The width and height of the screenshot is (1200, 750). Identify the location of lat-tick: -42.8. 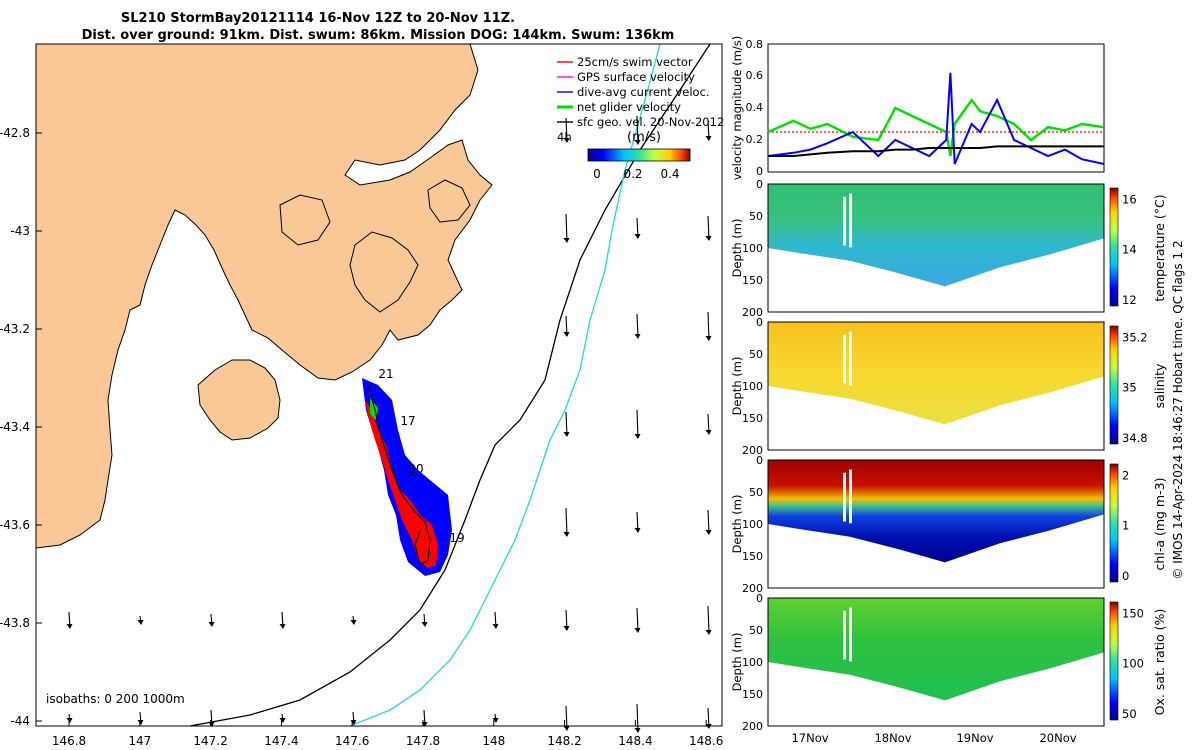
(15, 133).